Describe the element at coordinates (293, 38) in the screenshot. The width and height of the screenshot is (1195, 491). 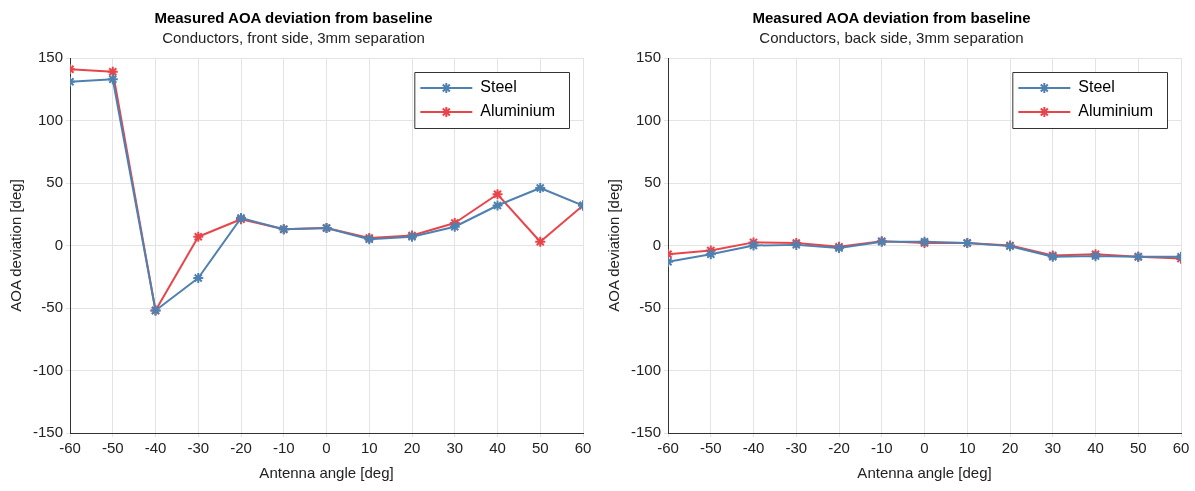
I see `chart-subtitle: Conductors, front side, 3mm separation` at that location.